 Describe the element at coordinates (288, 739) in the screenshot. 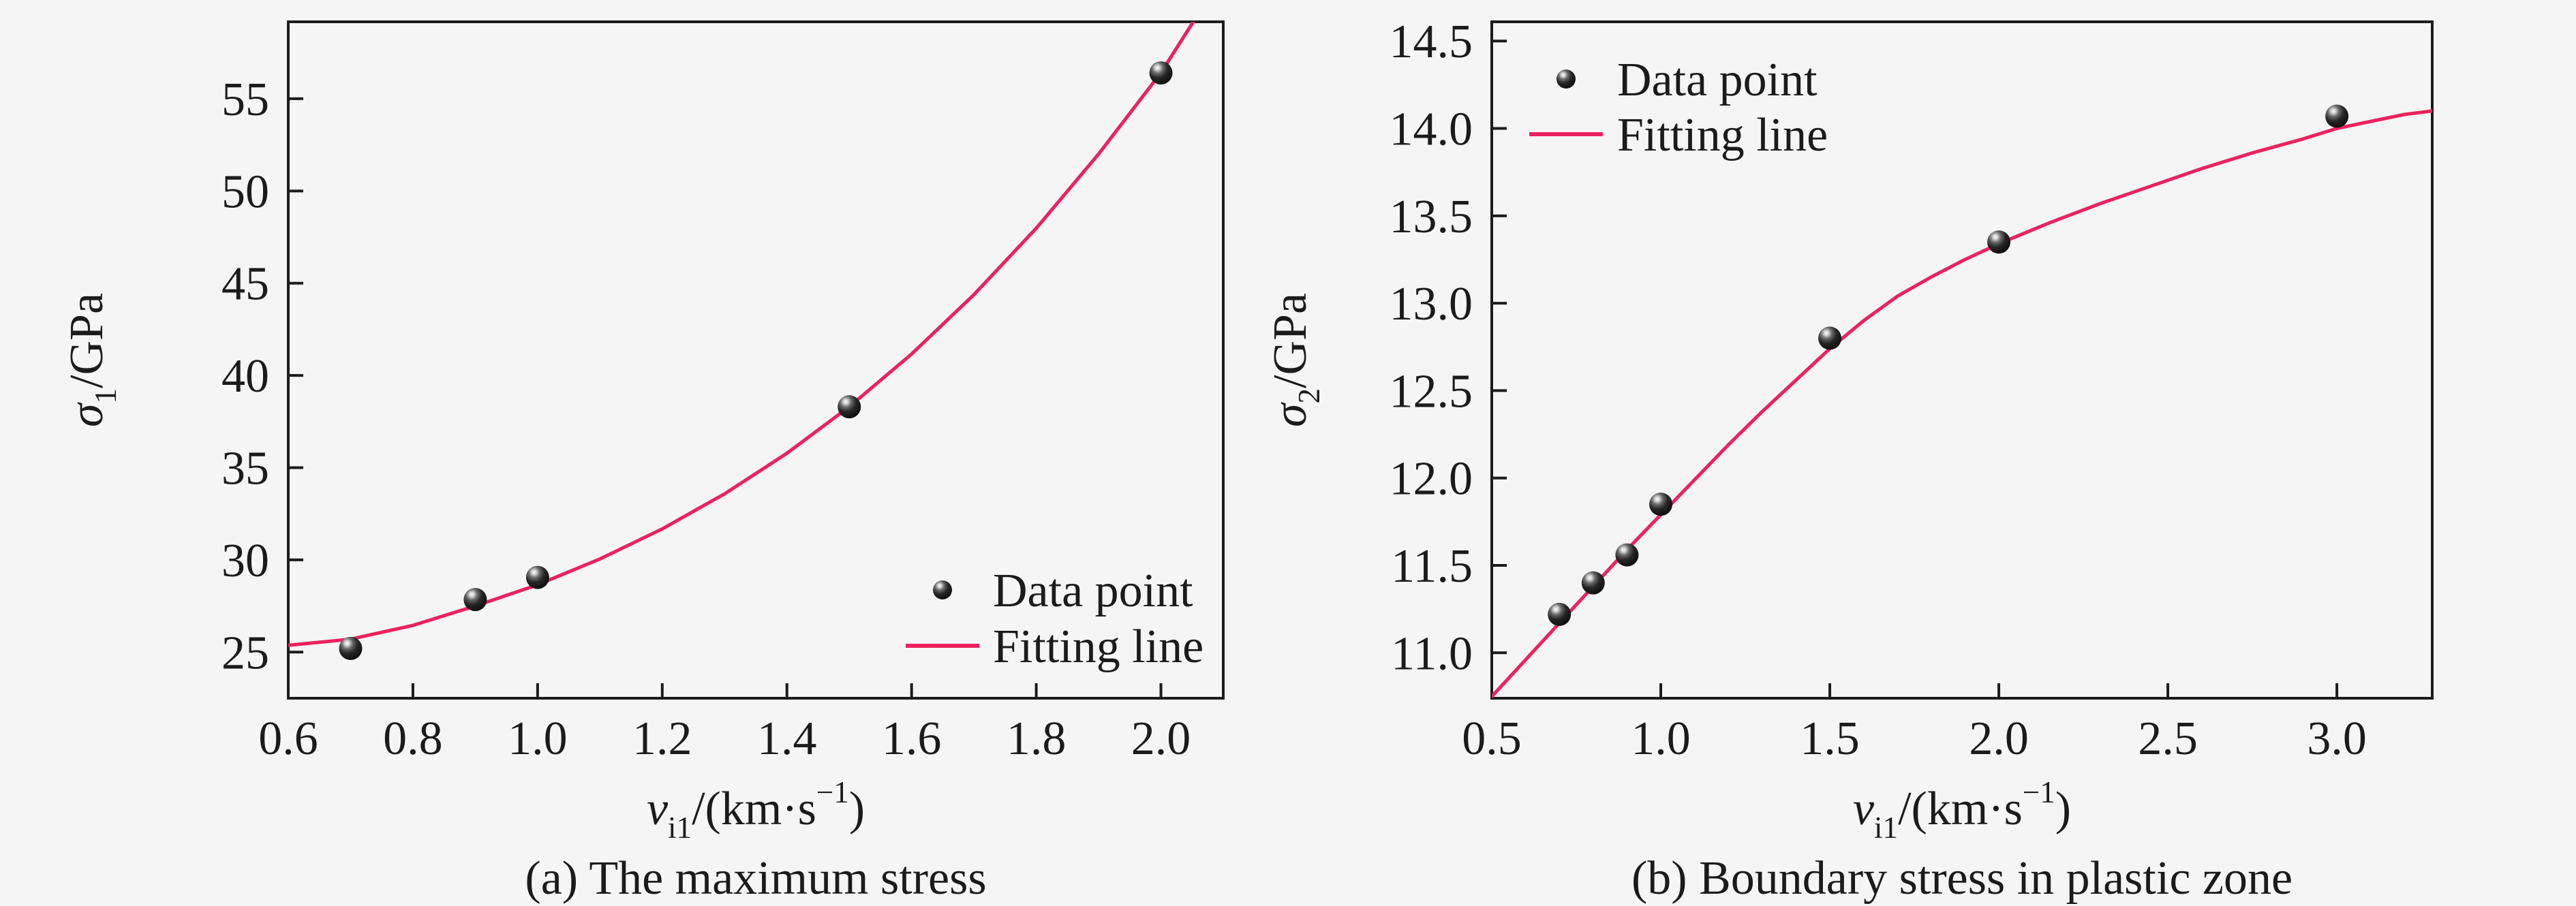

I see `x-tick-label: 0.6` at that location.